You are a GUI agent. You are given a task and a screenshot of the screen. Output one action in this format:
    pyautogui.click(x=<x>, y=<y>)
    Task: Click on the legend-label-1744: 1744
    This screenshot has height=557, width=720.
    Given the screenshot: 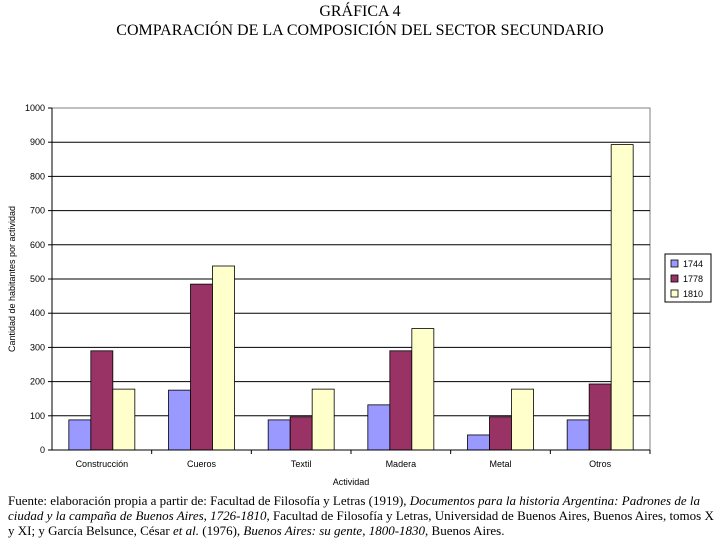 What is the action you would take?
    pyautogui.click(x=693, y=264)
    